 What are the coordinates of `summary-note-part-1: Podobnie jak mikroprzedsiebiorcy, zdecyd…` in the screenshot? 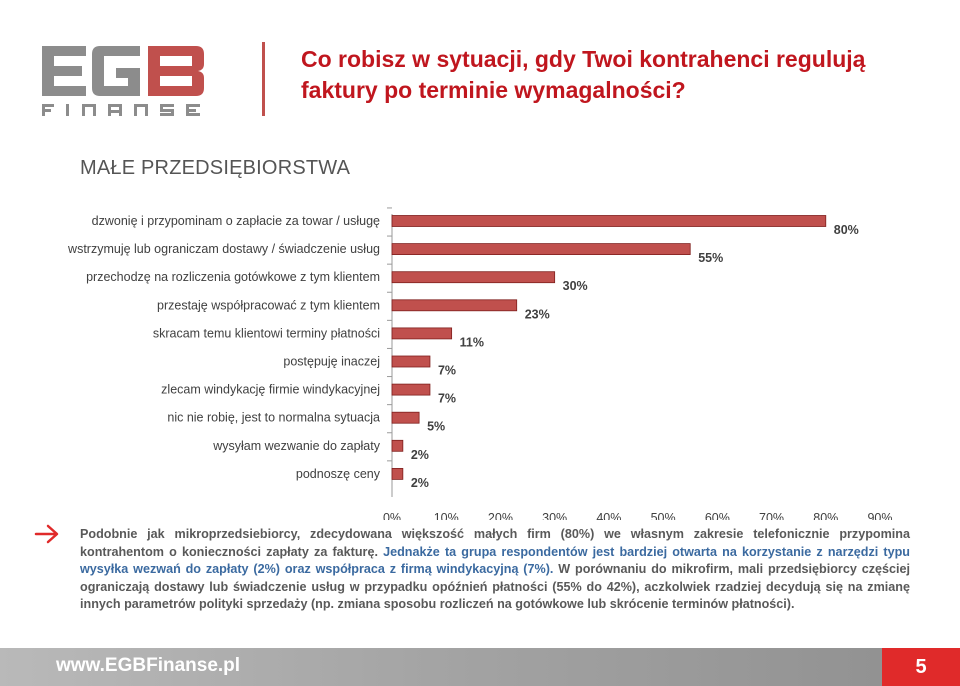 It's located at (495, 543).